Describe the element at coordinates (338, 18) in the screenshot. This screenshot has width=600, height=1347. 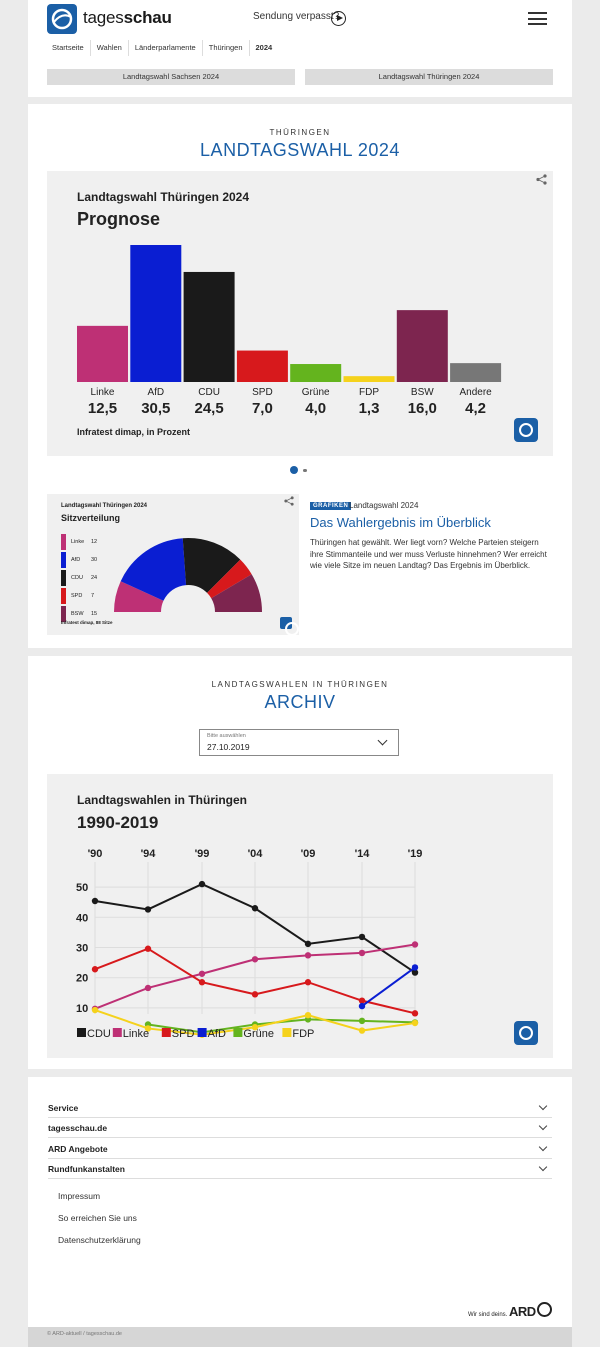
I see `play-icon` at that location.